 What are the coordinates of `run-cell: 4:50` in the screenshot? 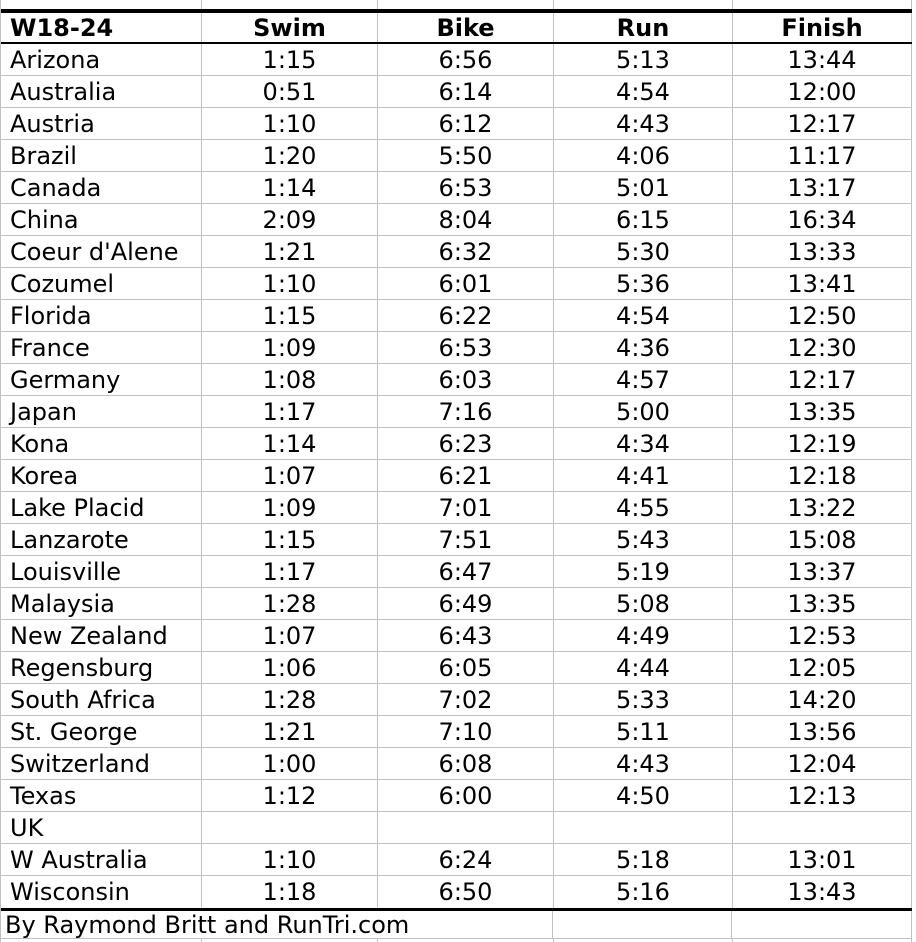 It's located at (643, 796).